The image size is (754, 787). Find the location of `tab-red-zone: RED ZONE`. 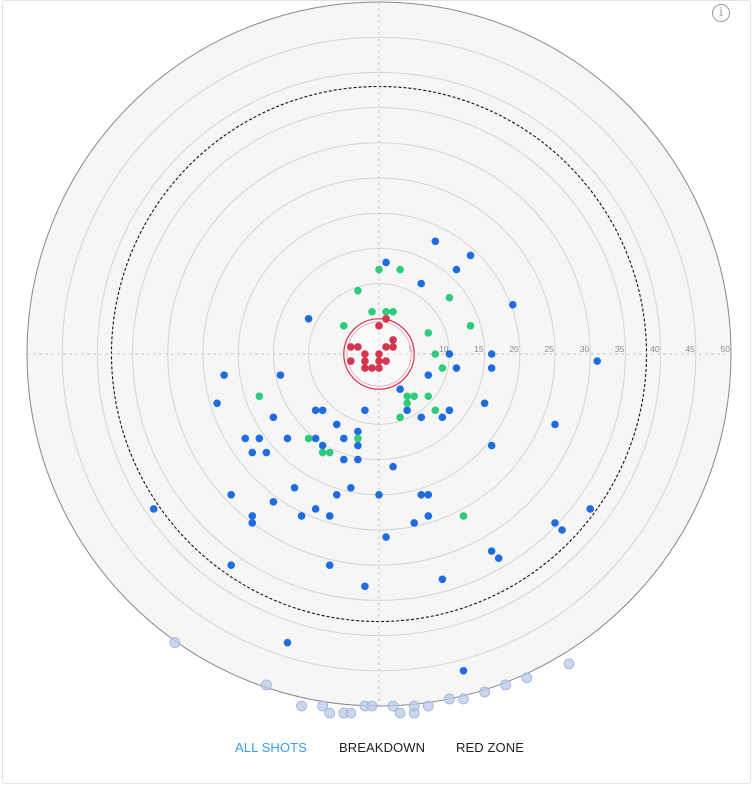

tab-red-zone: RED ZONE is located at coordinates (490, 747).